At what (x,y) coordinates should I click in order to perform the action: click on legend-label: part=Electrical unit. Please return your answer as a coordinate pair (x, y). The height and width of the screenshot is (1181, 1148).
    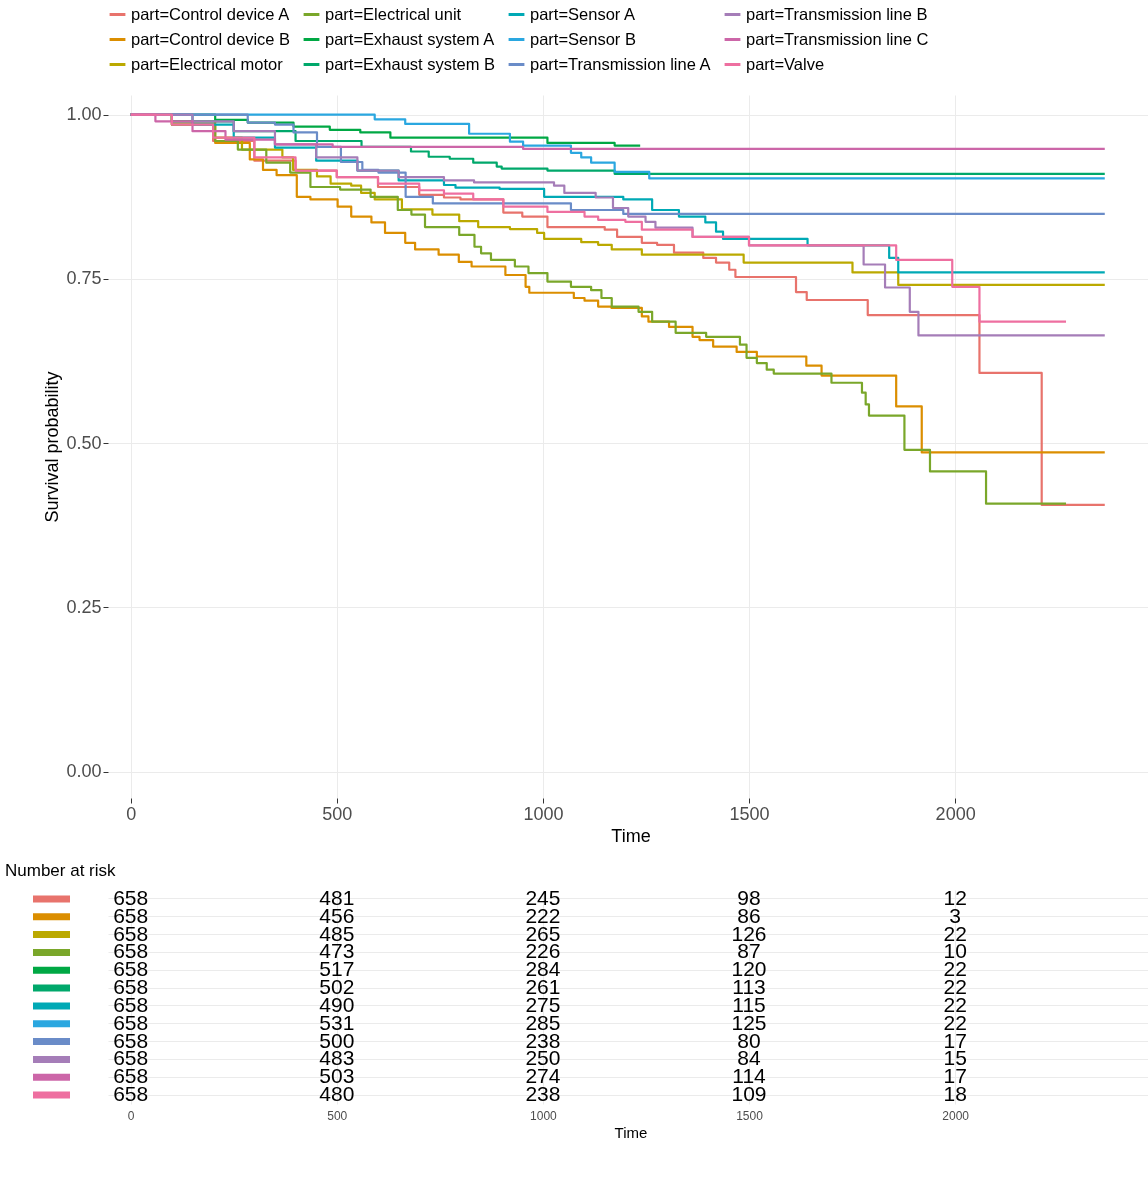
    Looking at the image, I should click on (393, 13).